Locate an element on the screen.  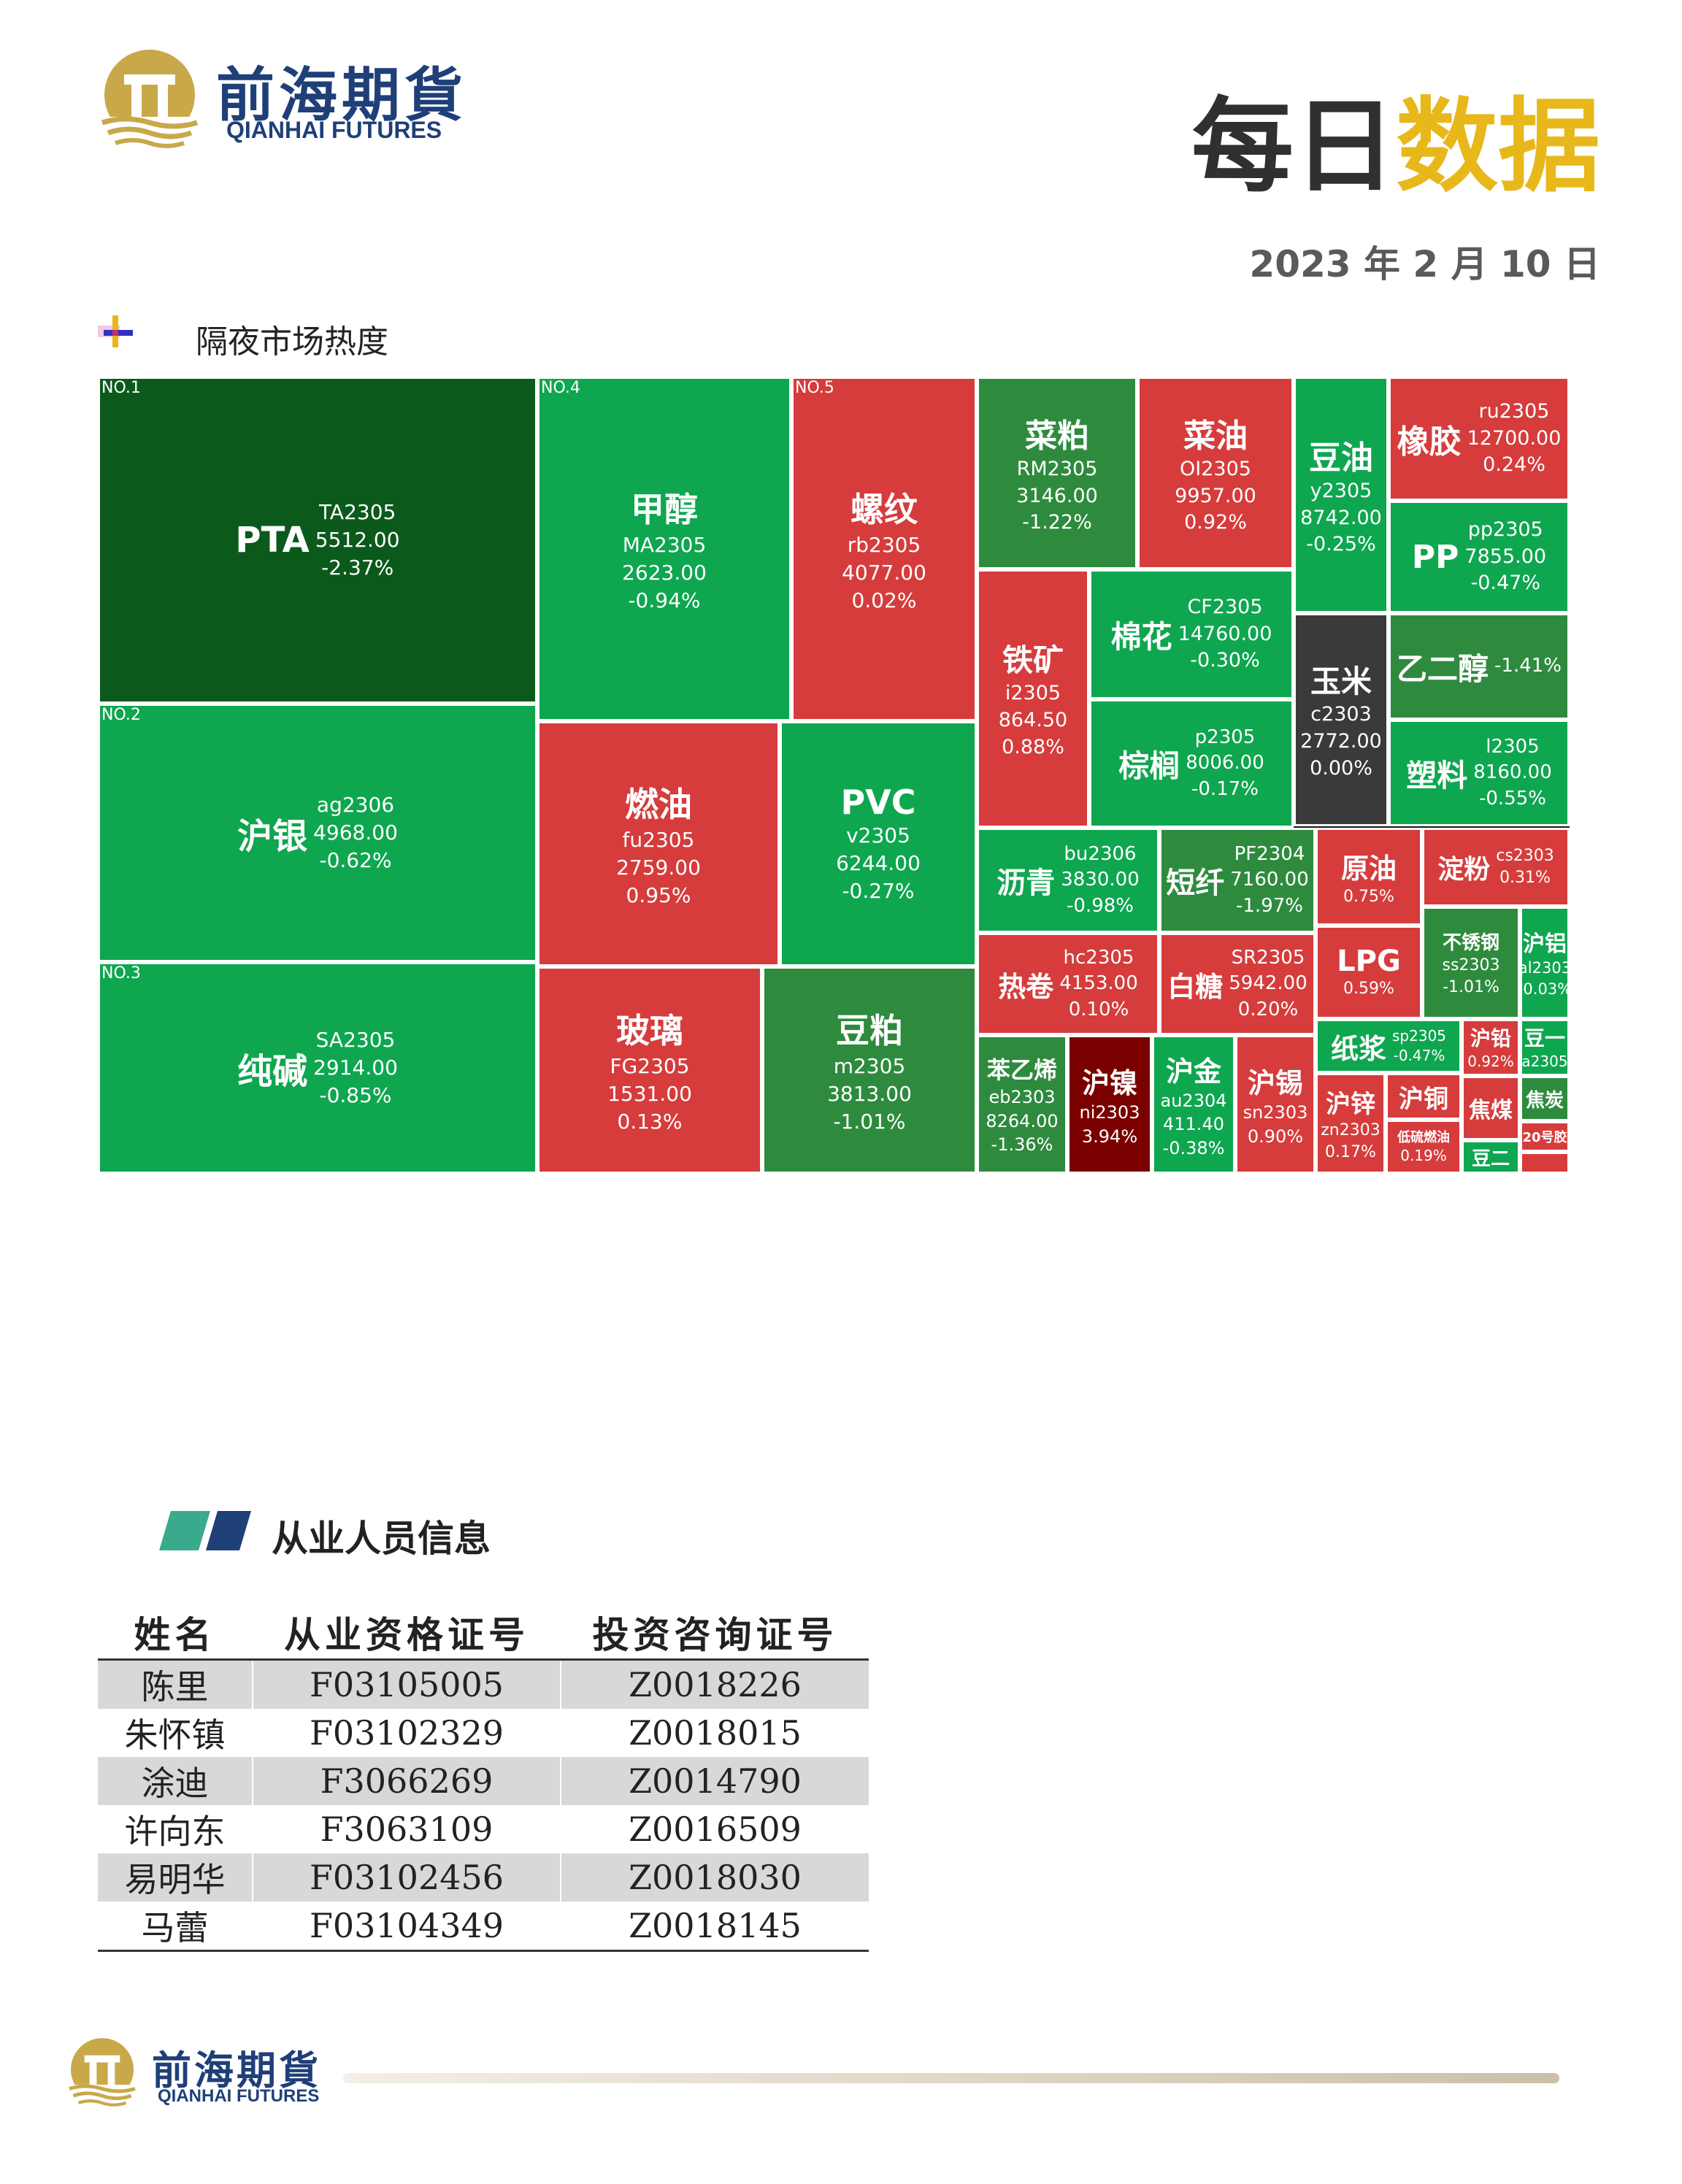
tile-change: -0.30% is located at coordinates (1225, 660).